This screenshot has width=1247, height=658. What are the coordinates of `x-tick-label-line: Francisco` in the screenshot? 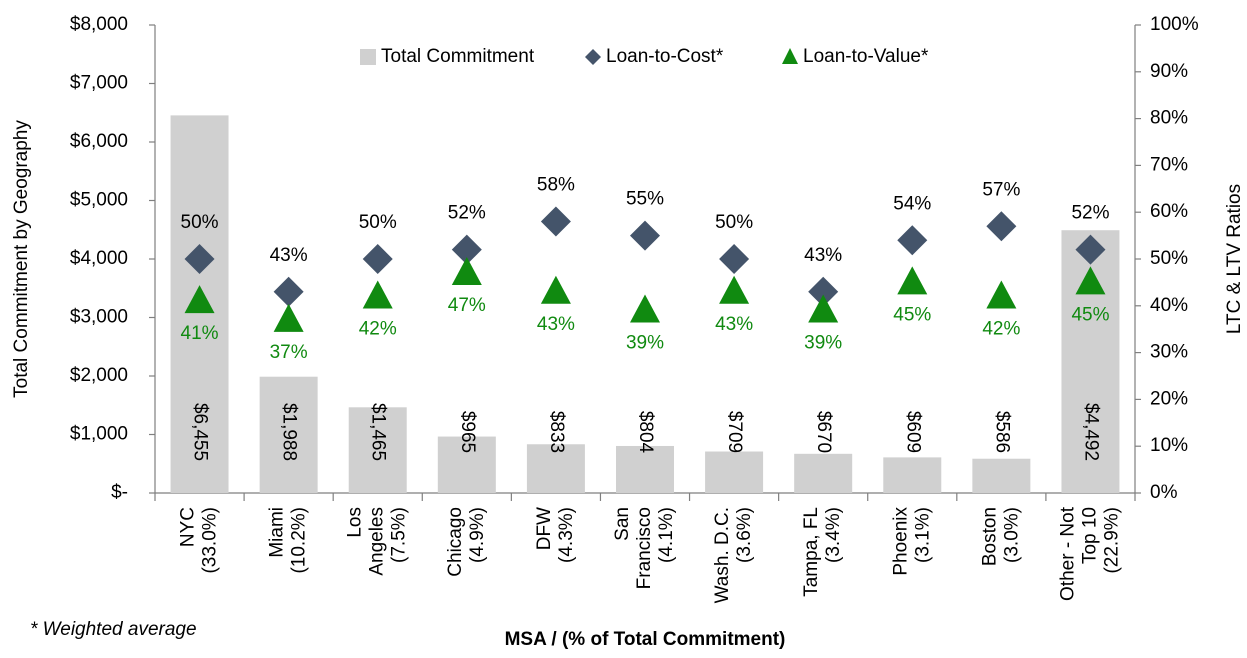 It's located at (644, 548).